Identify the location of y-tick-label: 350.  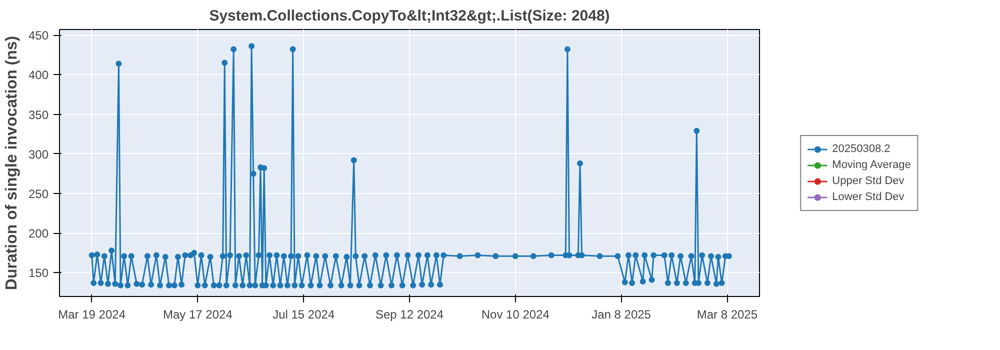
(38, 115).